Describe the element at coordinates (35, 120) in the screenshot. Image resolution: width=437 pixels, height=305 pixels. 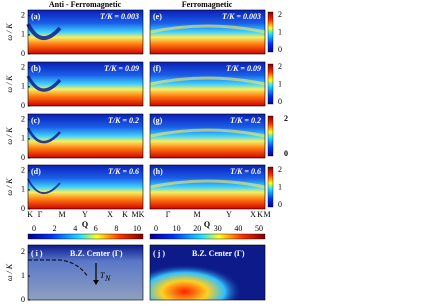
I see `panel-label: (c)` at that location.